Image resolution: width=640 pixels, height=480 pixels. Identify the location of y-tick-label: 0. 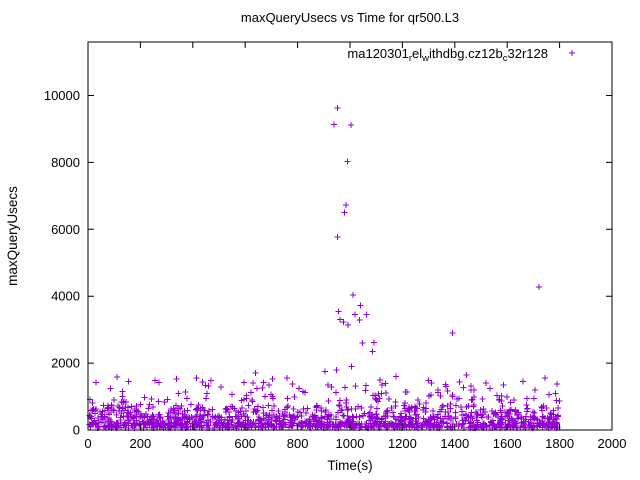
(76, 430).